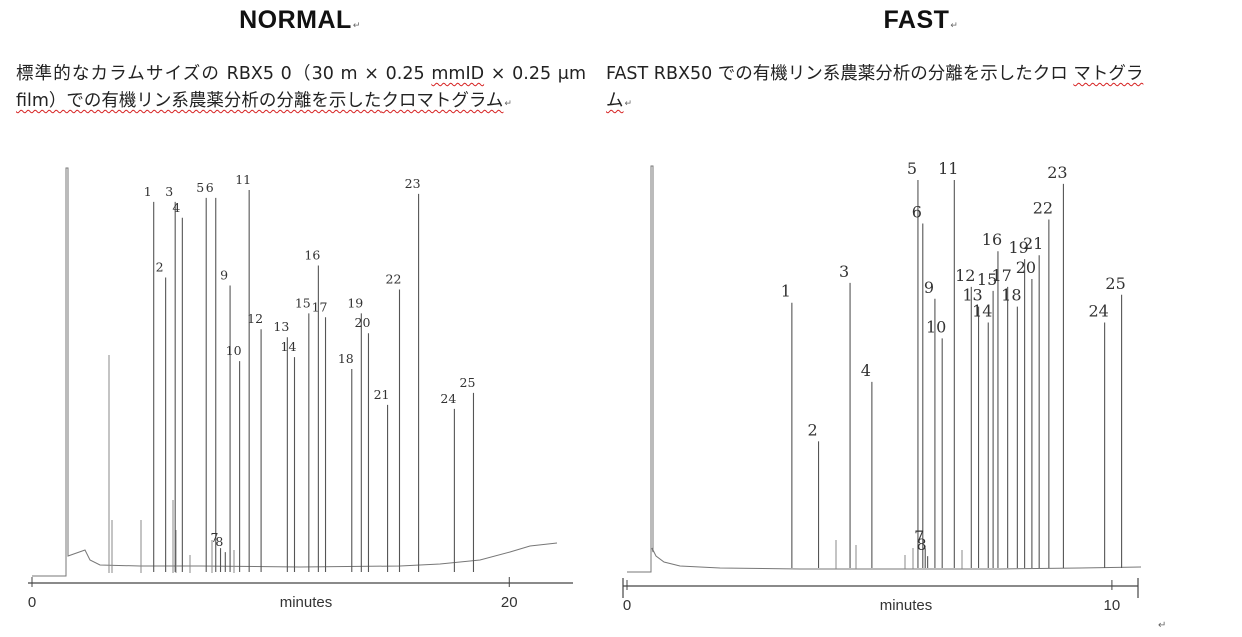 This screenshot has width=1242, height=637. Describe the element at coordinates (921, 20) in the screenshot. I see `fast-heading: FAST↵` at that location.